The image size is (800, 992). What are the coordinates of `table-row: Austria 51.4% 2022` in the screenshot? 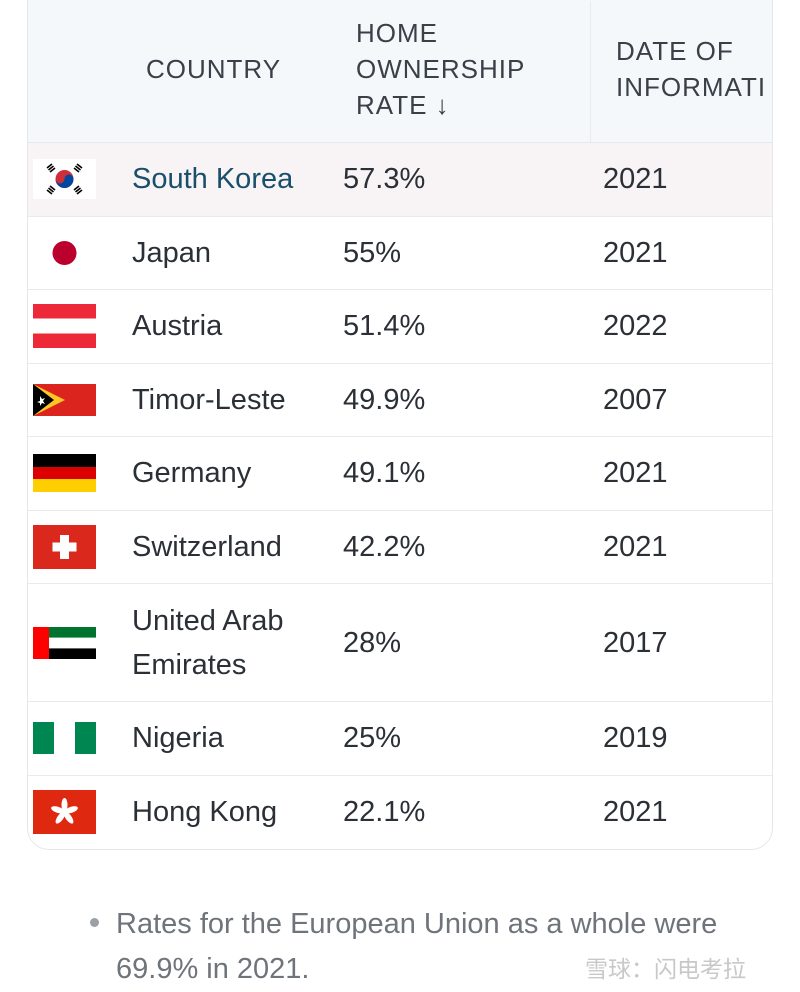 It's located at (400, 327).